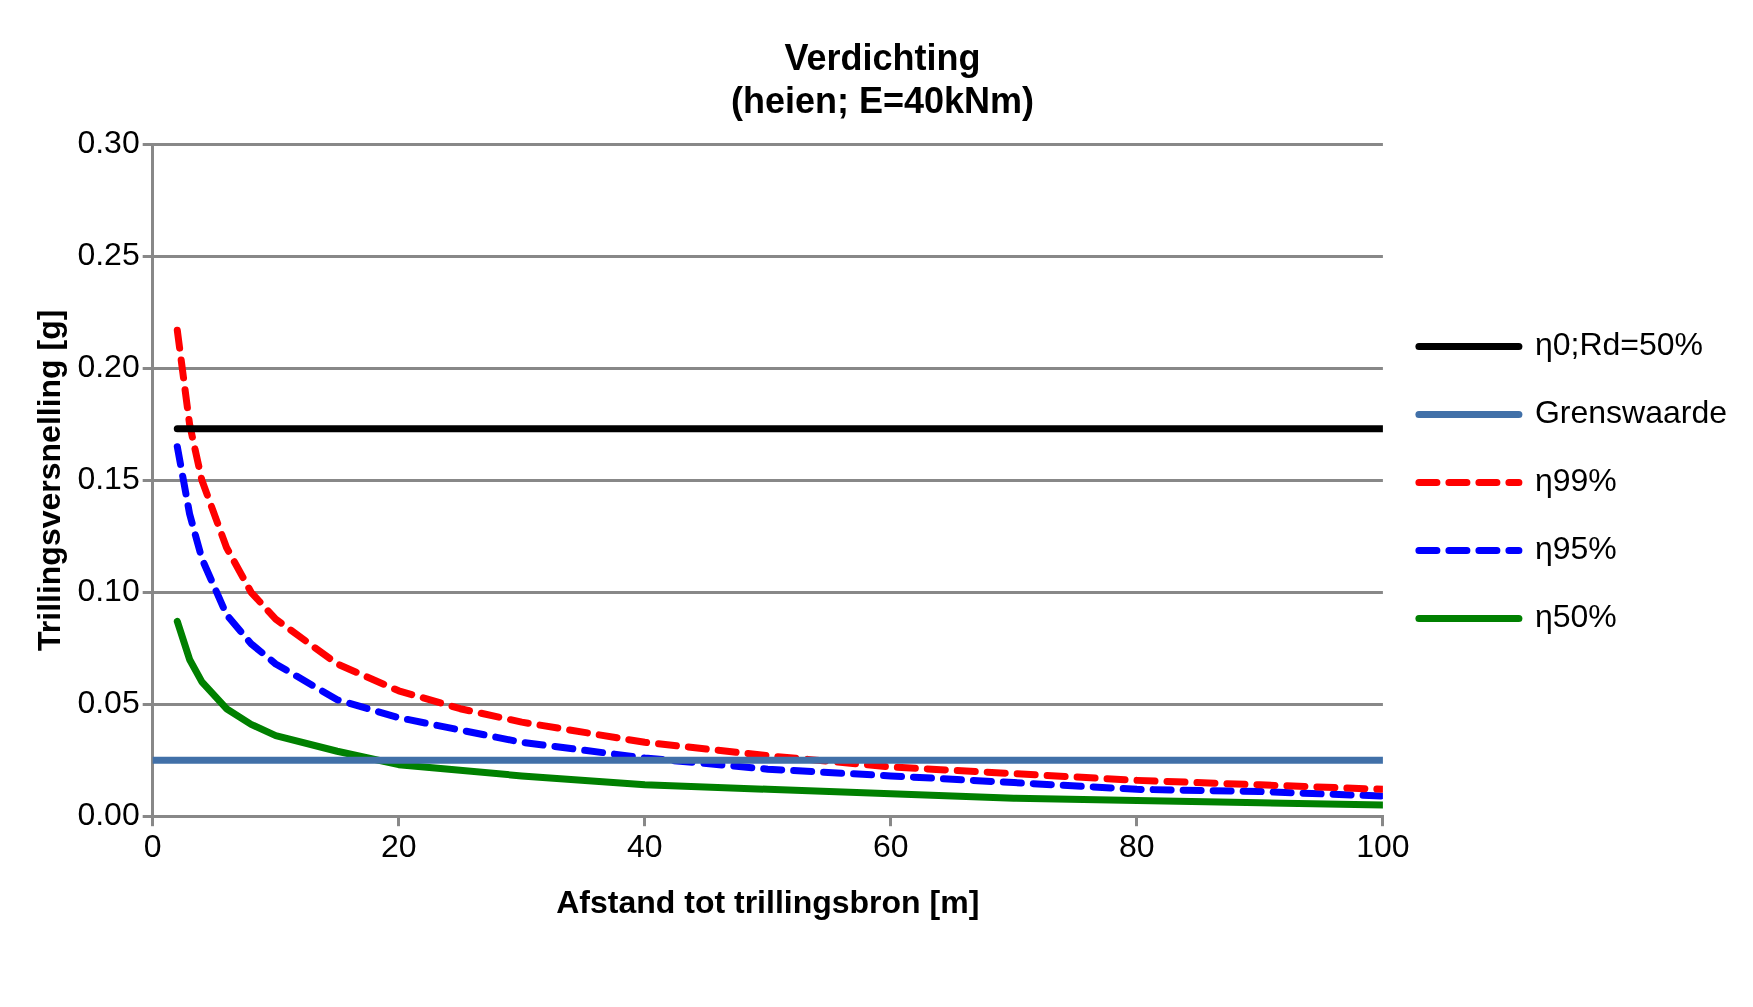 Image resolution: width=1753 pixels, height=1007 pixels. What do you see at coordinates (1575, 616) in the screenshot?
I see `legend-label: η50%` at bounding box center [1575, 616].